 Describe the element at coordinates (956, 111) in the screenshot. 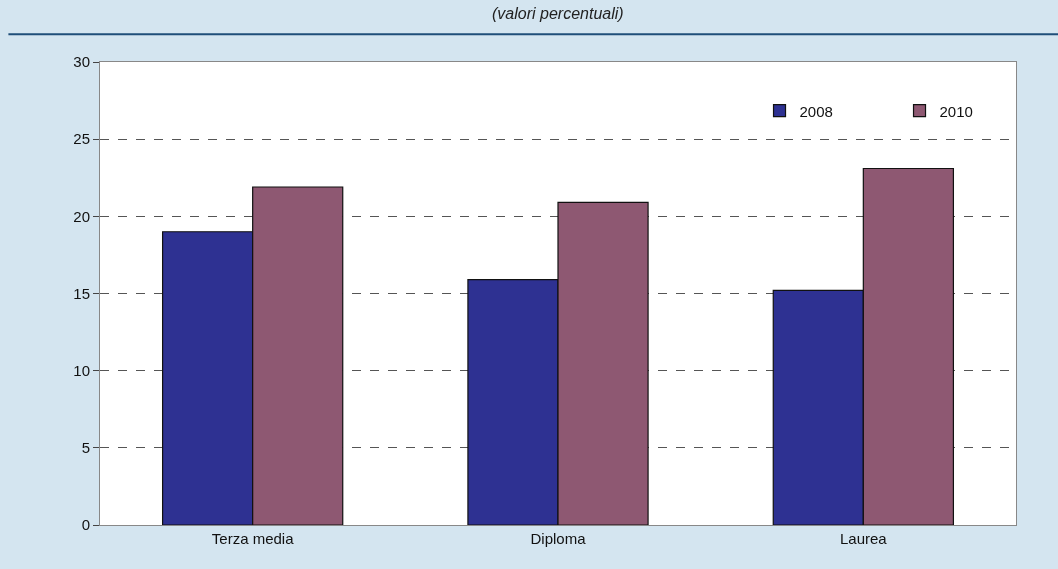

I see `legend-label: 2010` at that location.